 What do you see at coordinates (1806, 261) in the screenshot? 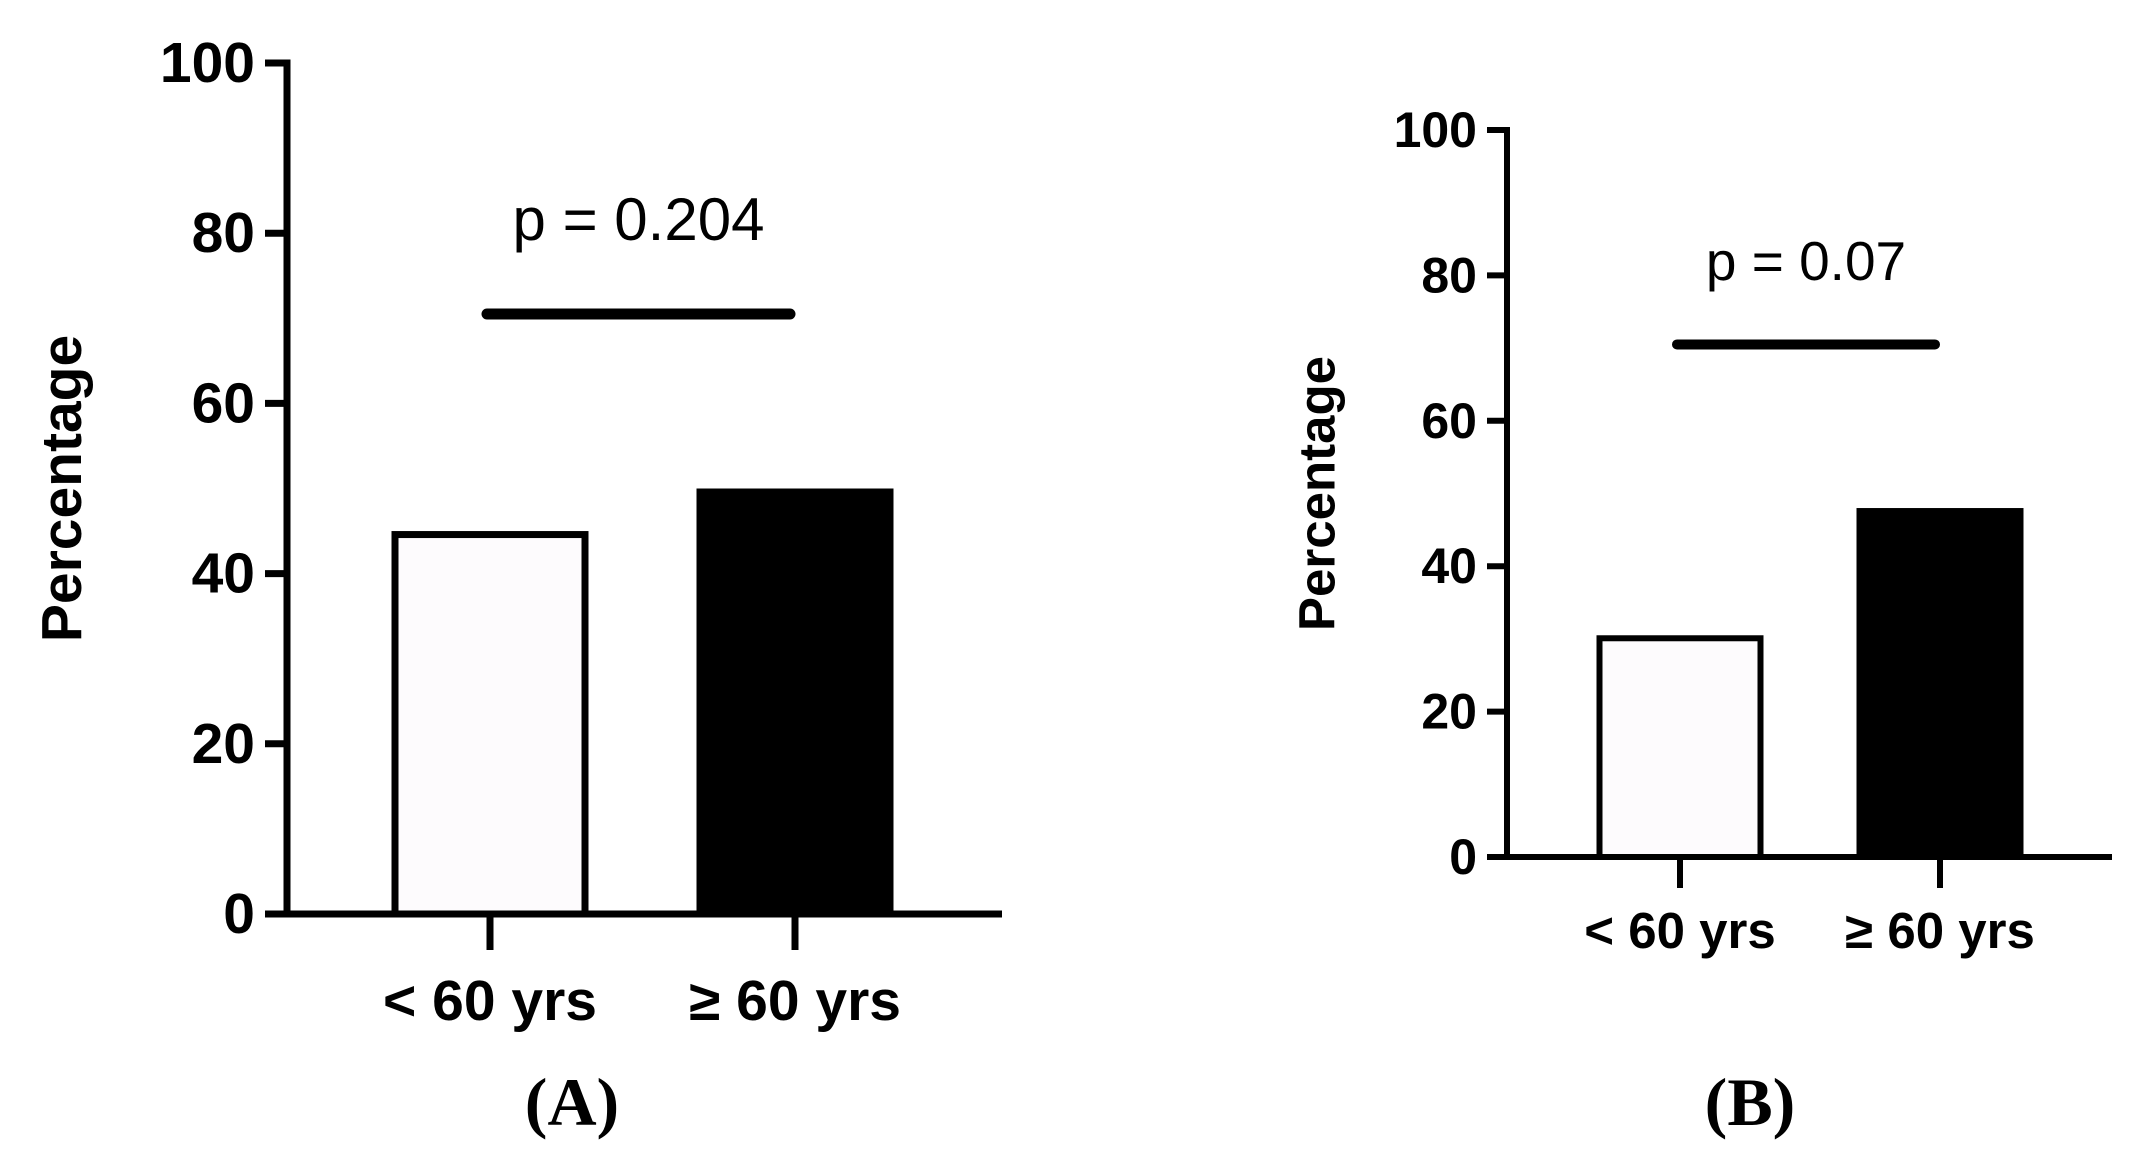
I see `p-value-annotation: p = 0.07` at bounding box center [1806, 261].